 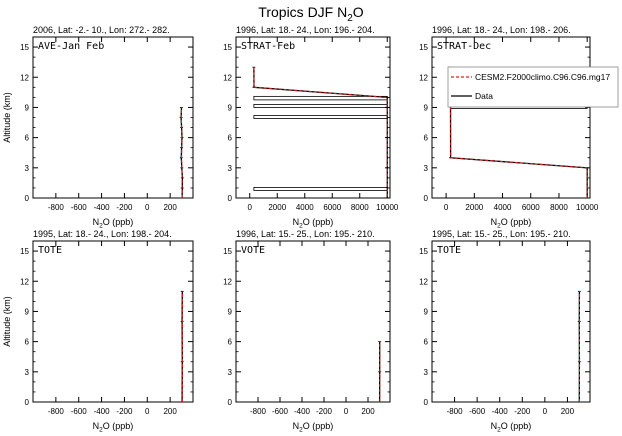 I want to click on figure-title-tail: O, so click(x=358, y=12).